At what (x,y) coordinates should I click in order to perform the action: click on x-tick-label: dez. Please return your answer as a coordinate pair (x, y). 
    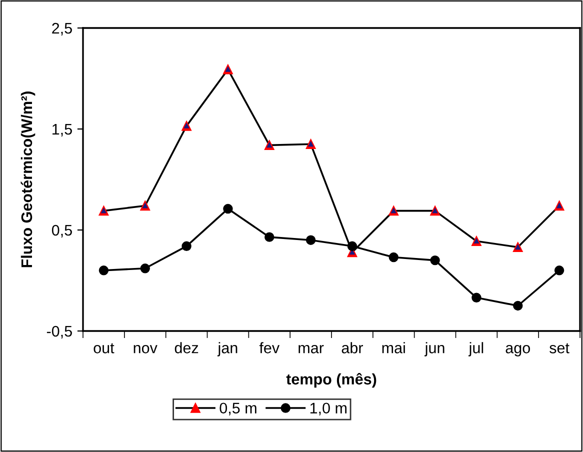
    Looking at the image, I should click on (186, 348).